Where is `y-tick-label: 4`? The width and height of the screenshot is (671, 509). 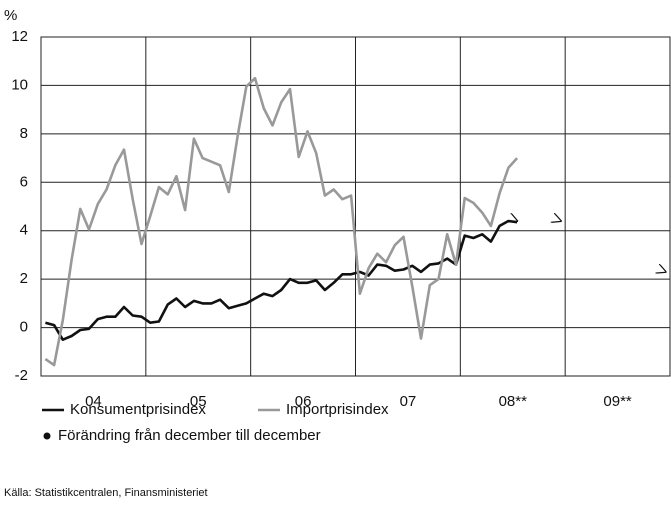 y-tick-label: 4 is located at coordinates (24, 230).